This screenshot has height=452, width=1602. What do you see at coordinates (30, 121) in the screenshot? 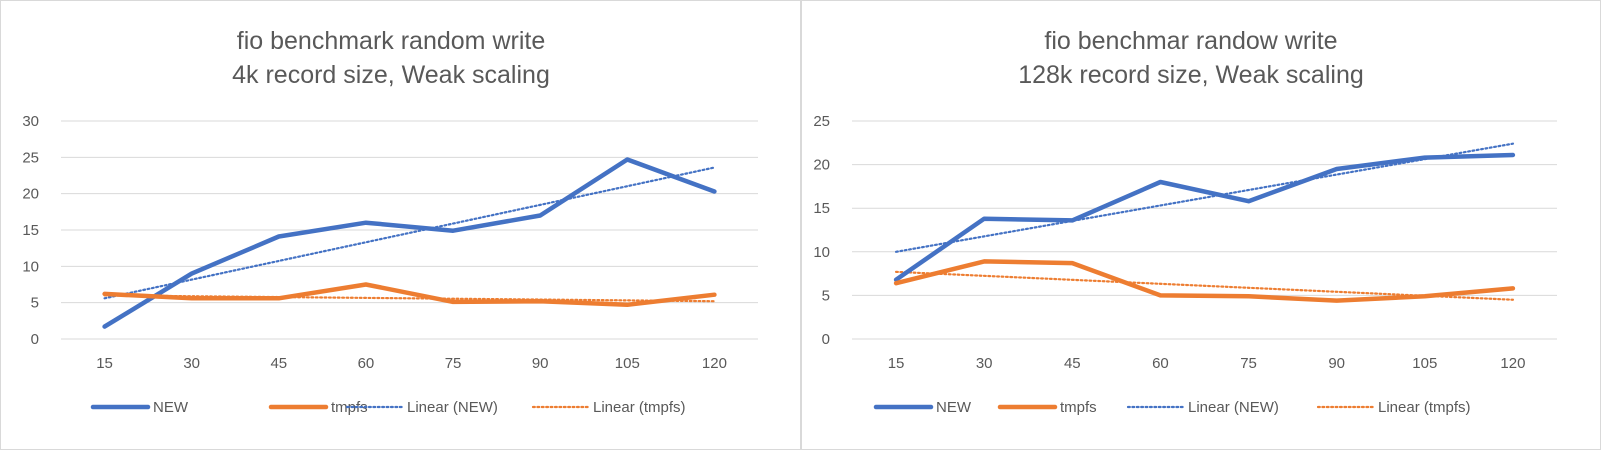
I see `y-tick-label: 30` at bounding box center [30, 121].